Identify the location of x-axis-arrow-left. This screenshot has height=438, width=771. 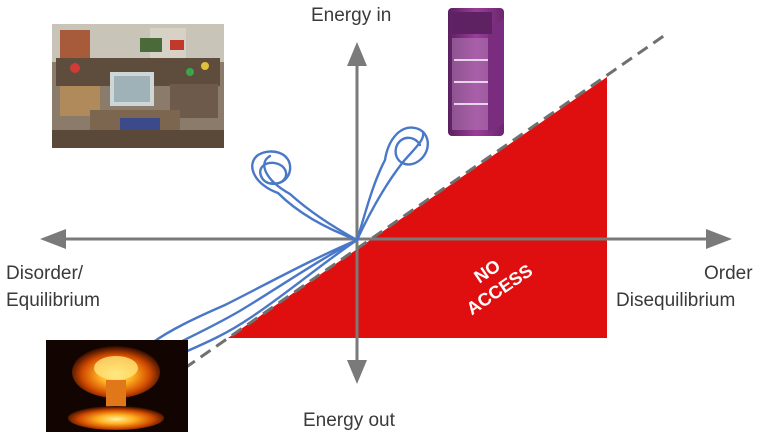
(53, 239).